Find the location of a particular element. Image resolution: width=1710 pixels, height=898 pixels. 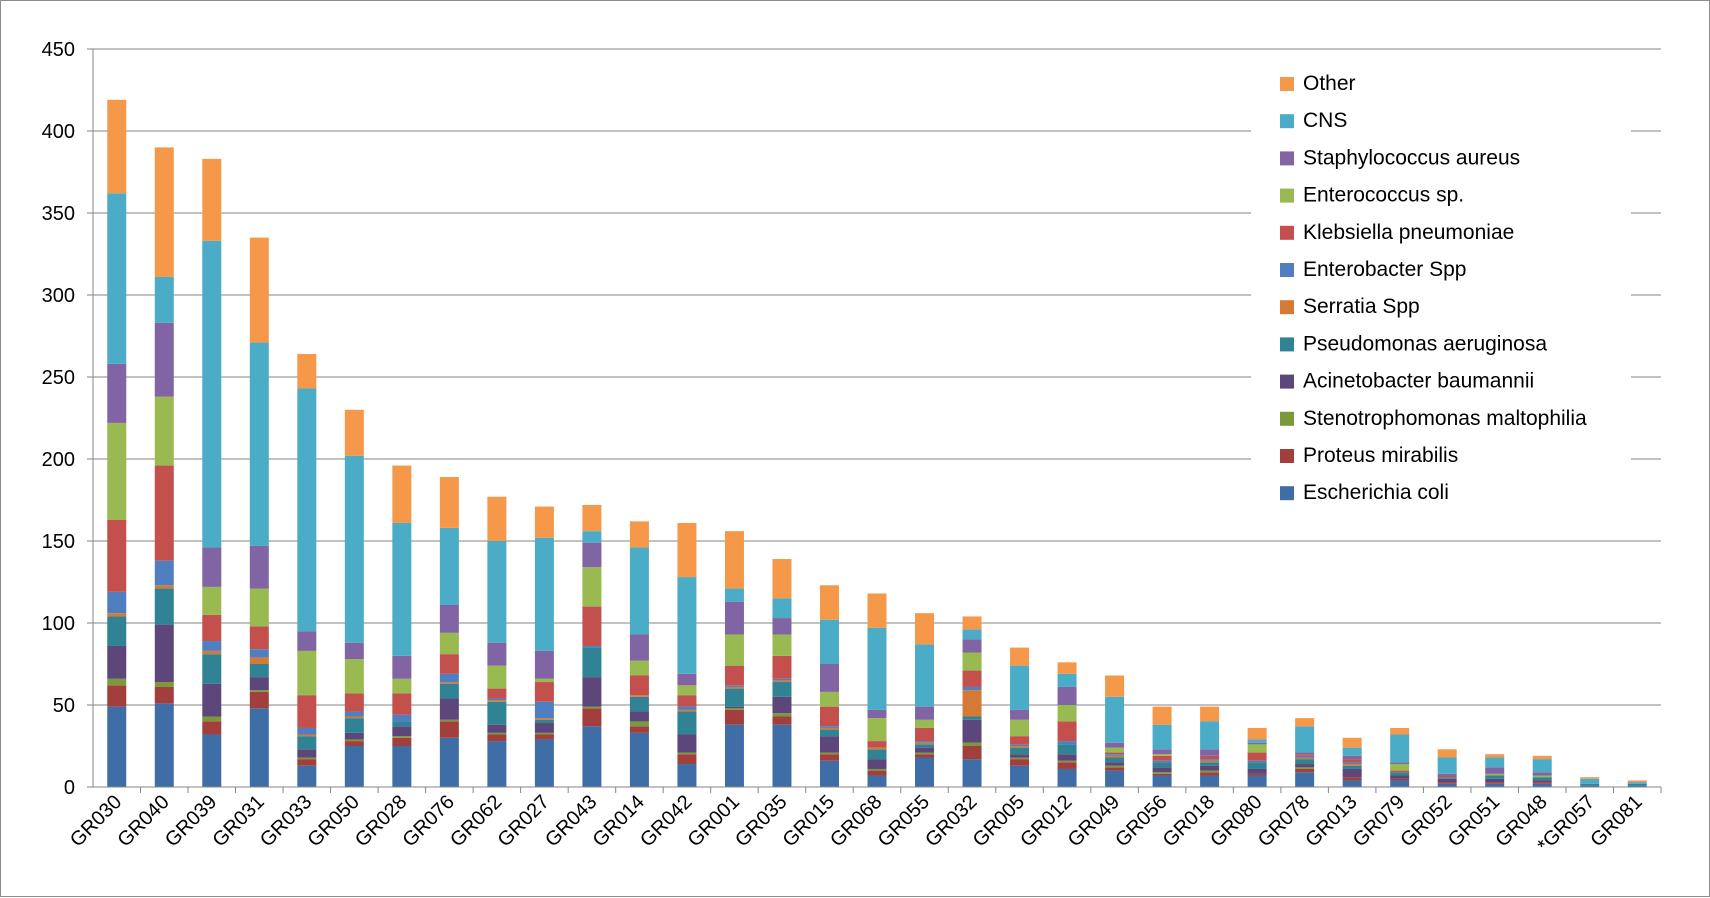

x-tick-label: GR039 is located at coordinates (191, 821).